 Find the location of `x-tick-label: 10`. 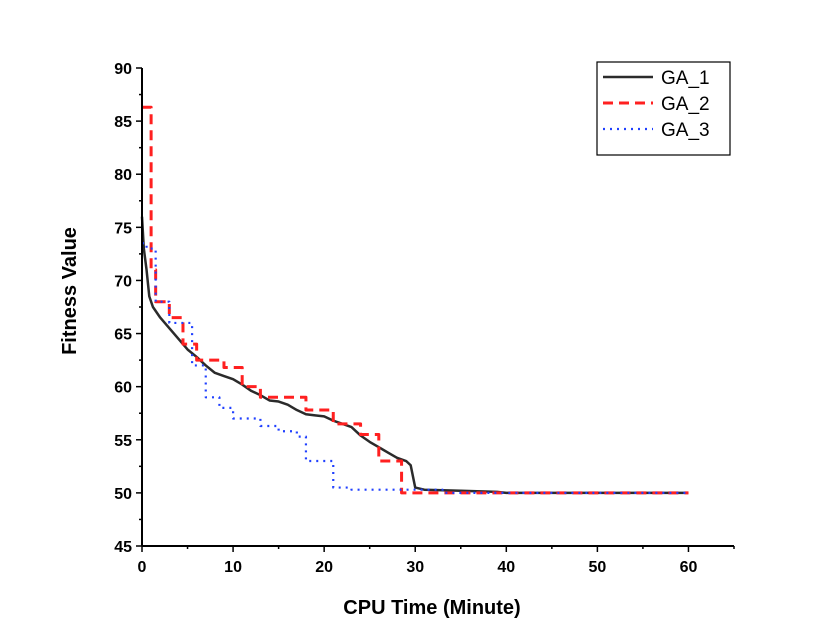

x-tick-label: 10 is located at coordinates (233, 567).